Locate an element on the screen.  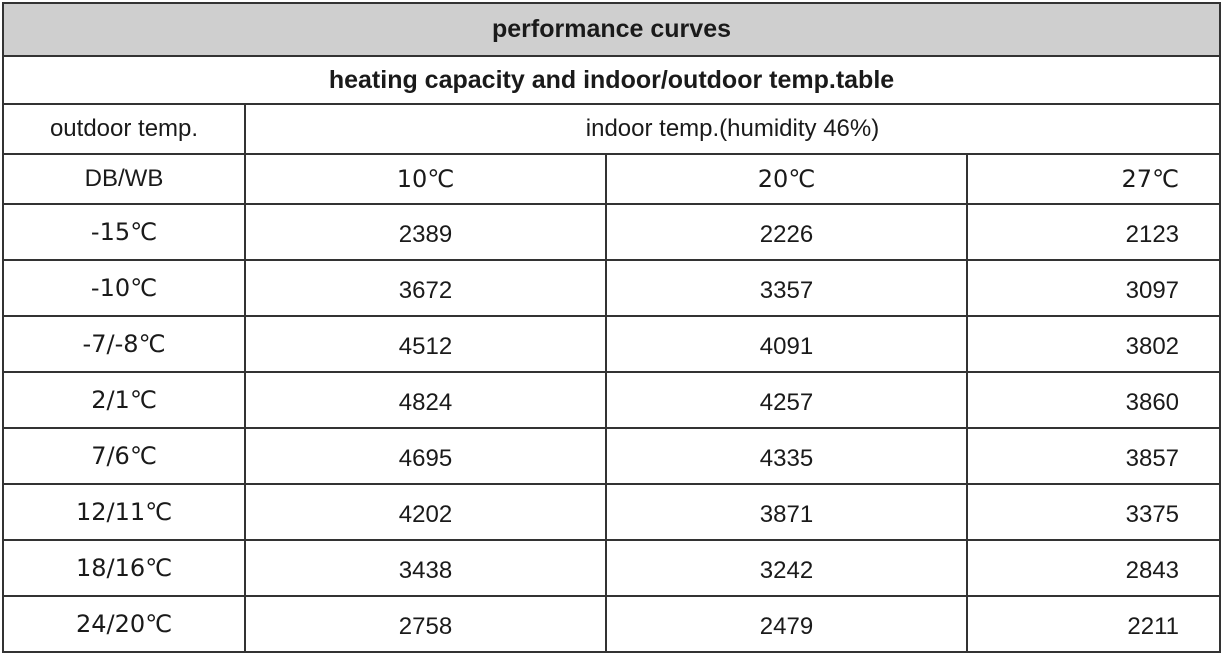
indoor-temp-col-1: 10℃ is located at coordinates (425, 179).